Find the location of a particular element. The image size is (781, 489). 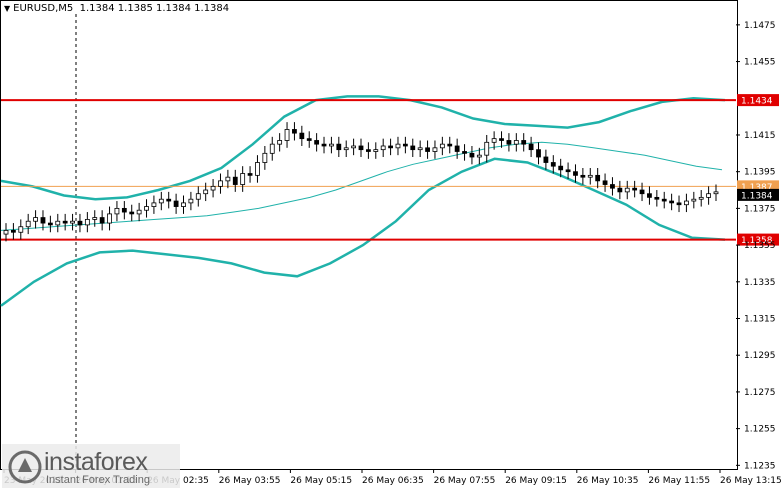

current-price-tag is located at coordinates (758, 194).